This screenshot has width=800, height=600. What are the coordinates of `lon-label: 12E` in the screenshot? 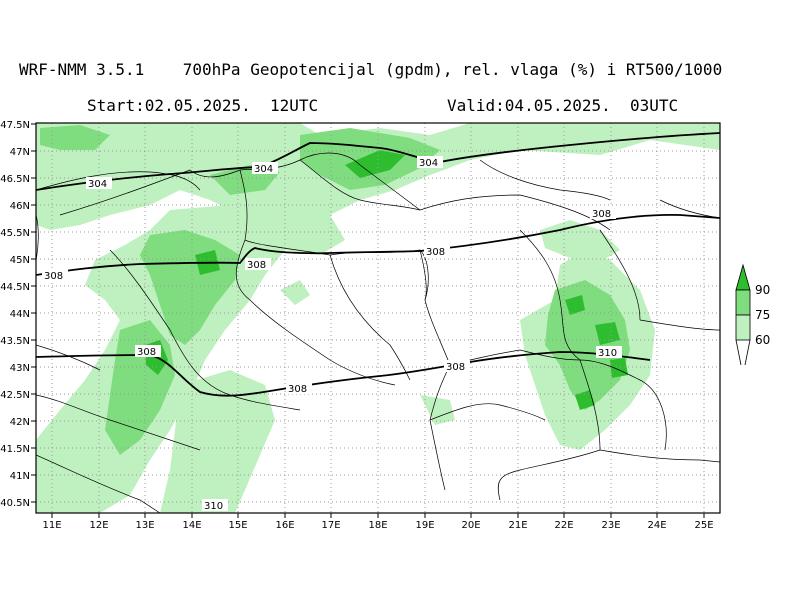 It's located at (98, 525).